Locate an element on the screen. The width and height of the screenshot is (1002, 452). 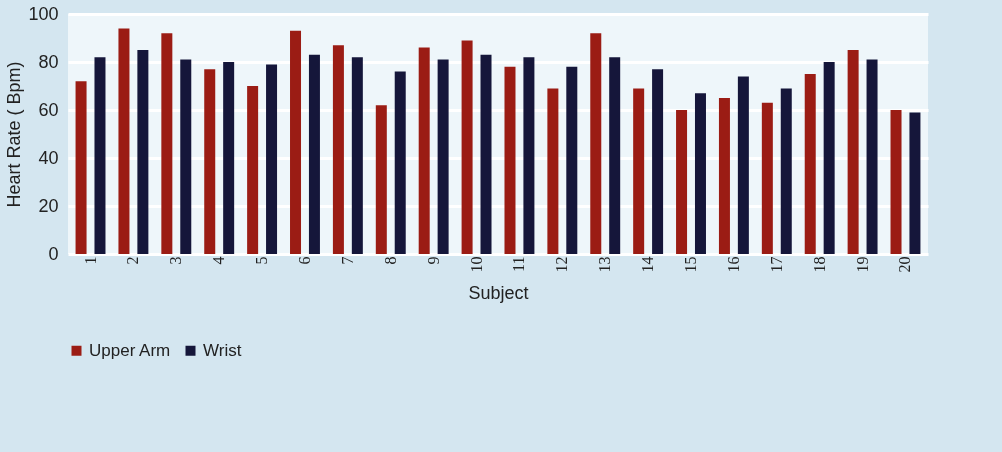
y-axis-title: Heart Rate ( Bpm) is located at coordinates (14, 134).